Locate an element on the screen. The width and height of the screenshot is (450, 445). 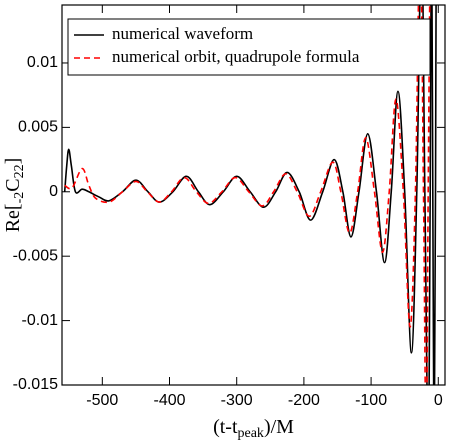
y-tick-label: 0.005 is located at coordinates (38, 127).